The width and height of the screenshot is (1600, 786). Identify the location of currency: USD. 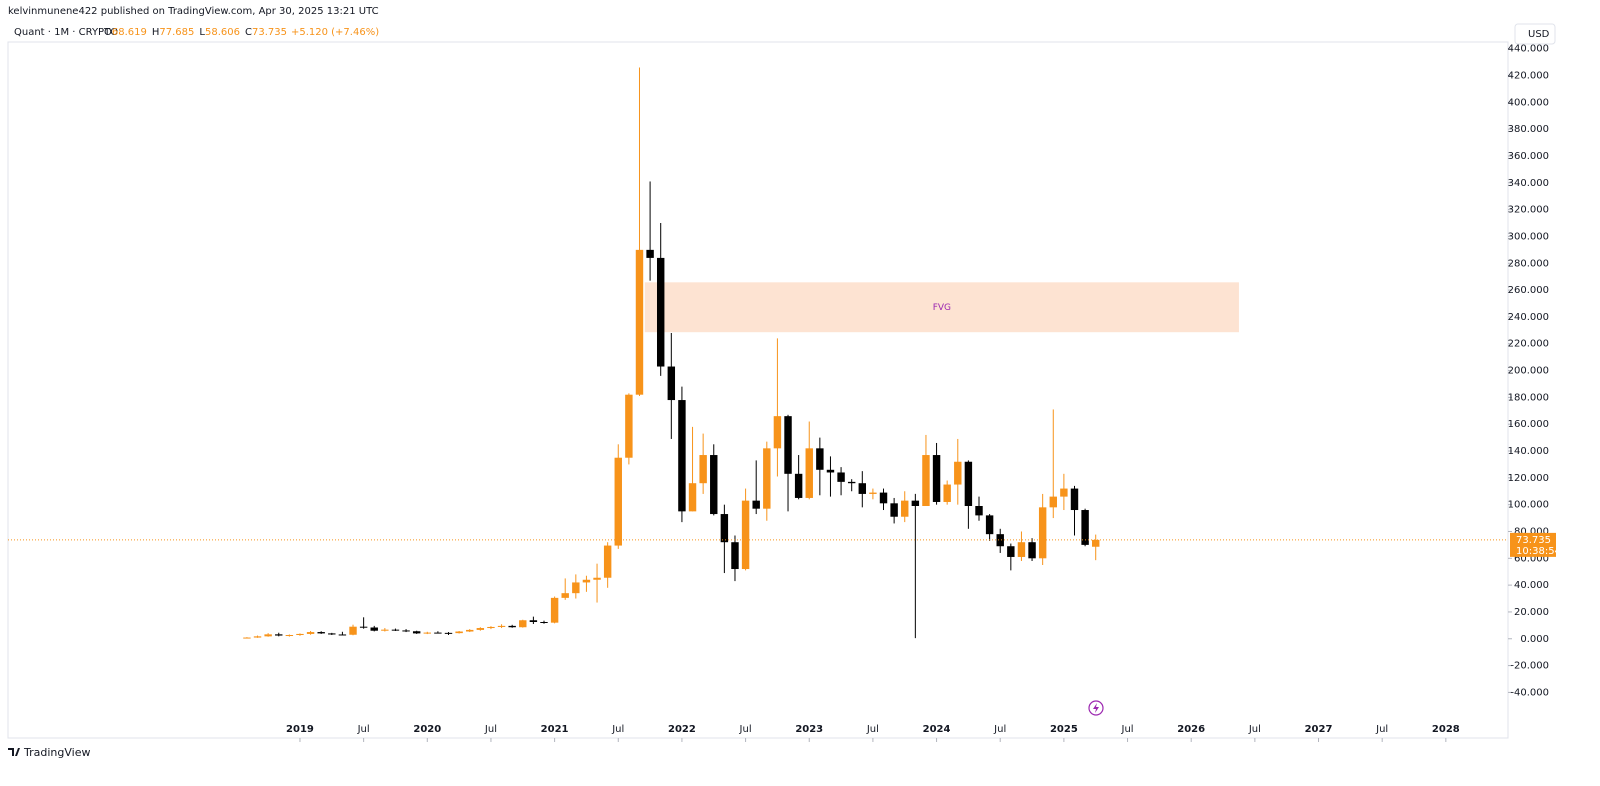
(1539, 34).